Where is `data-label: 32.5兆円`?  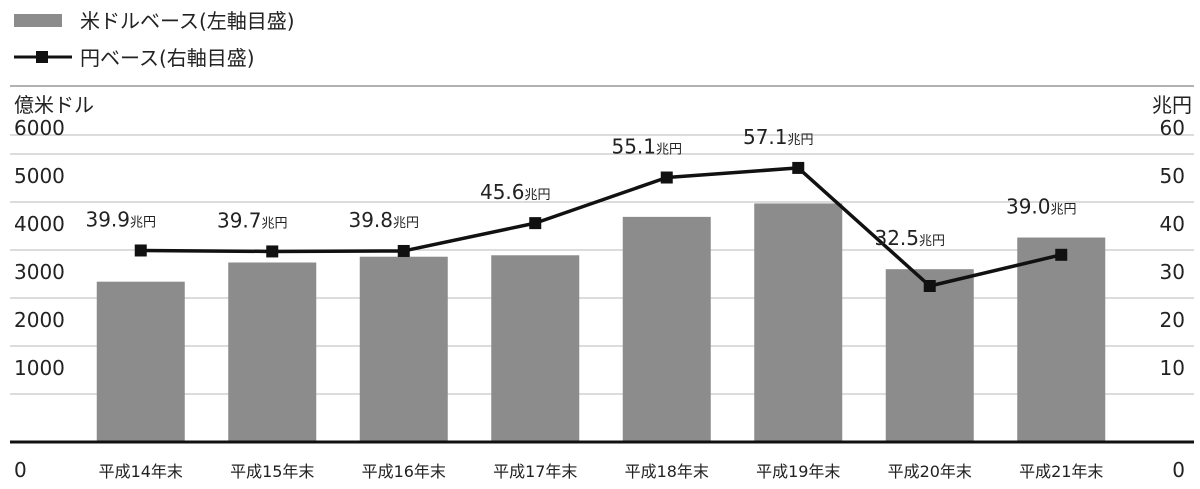 data-label: 32.5兆円 is located at coordinates (909, 238).